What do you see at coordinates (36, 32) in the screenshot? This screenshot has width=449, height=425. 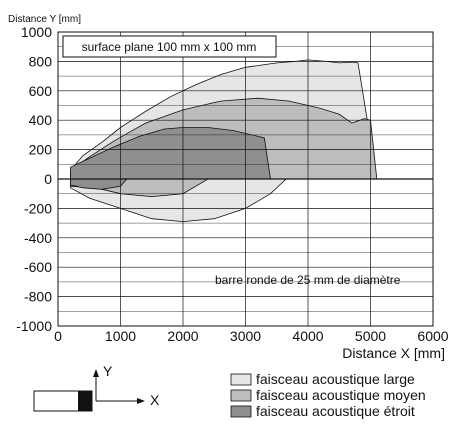 I see `y-tick-label-0: 1000` at bounding box center [36, 32].